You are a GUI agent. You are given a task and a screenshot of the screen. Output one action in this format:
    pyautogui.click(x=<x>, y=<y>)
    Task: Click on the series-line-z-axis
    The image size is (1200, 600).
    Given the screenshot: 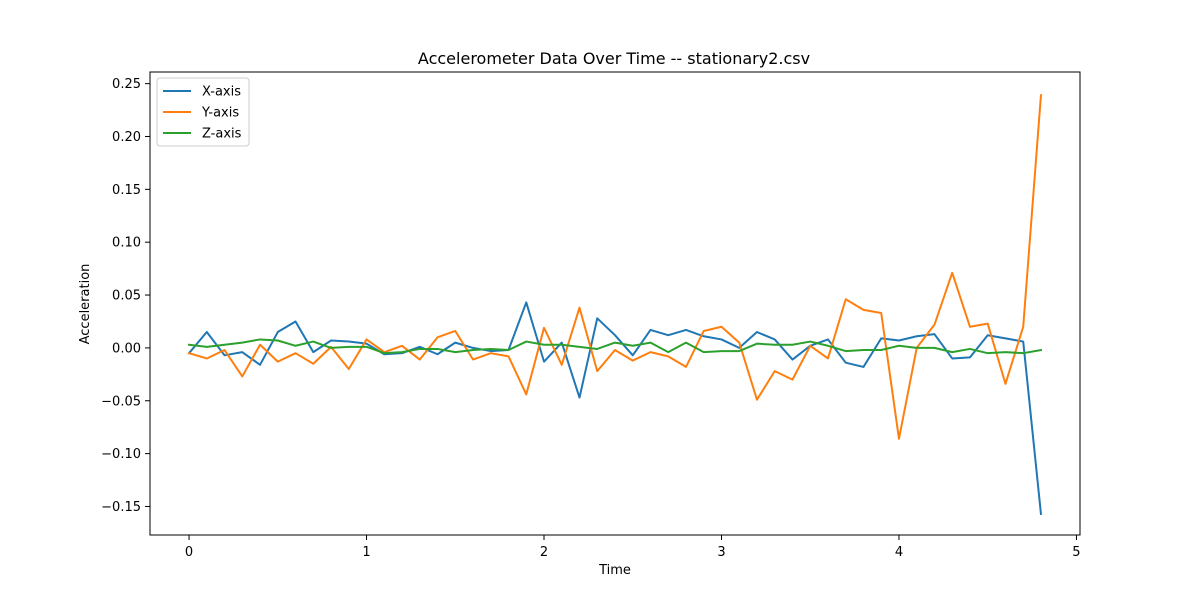 What is the action you would take?
    pyautogui.click(x=615, y=346)
    